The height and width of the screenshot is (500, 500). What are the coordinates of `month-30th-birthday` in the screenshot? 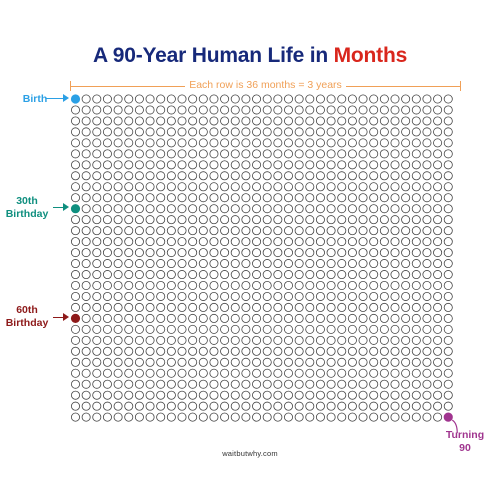 It's located at (75, 209).